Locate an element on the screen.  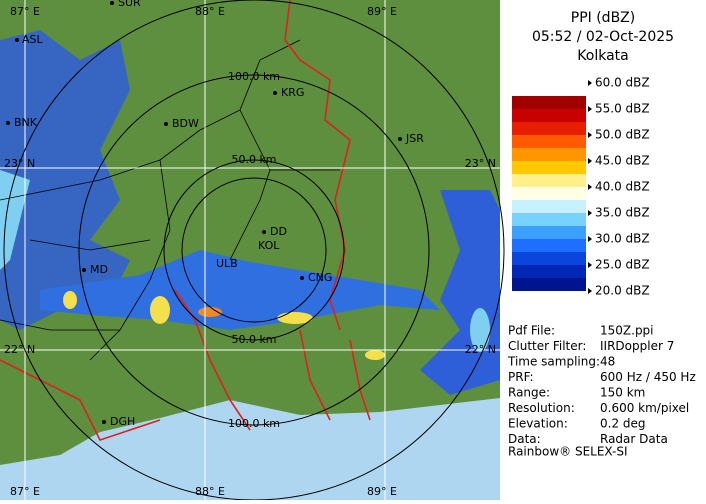
info-key: Clutter Filter: is located at coordinates (547, 346).